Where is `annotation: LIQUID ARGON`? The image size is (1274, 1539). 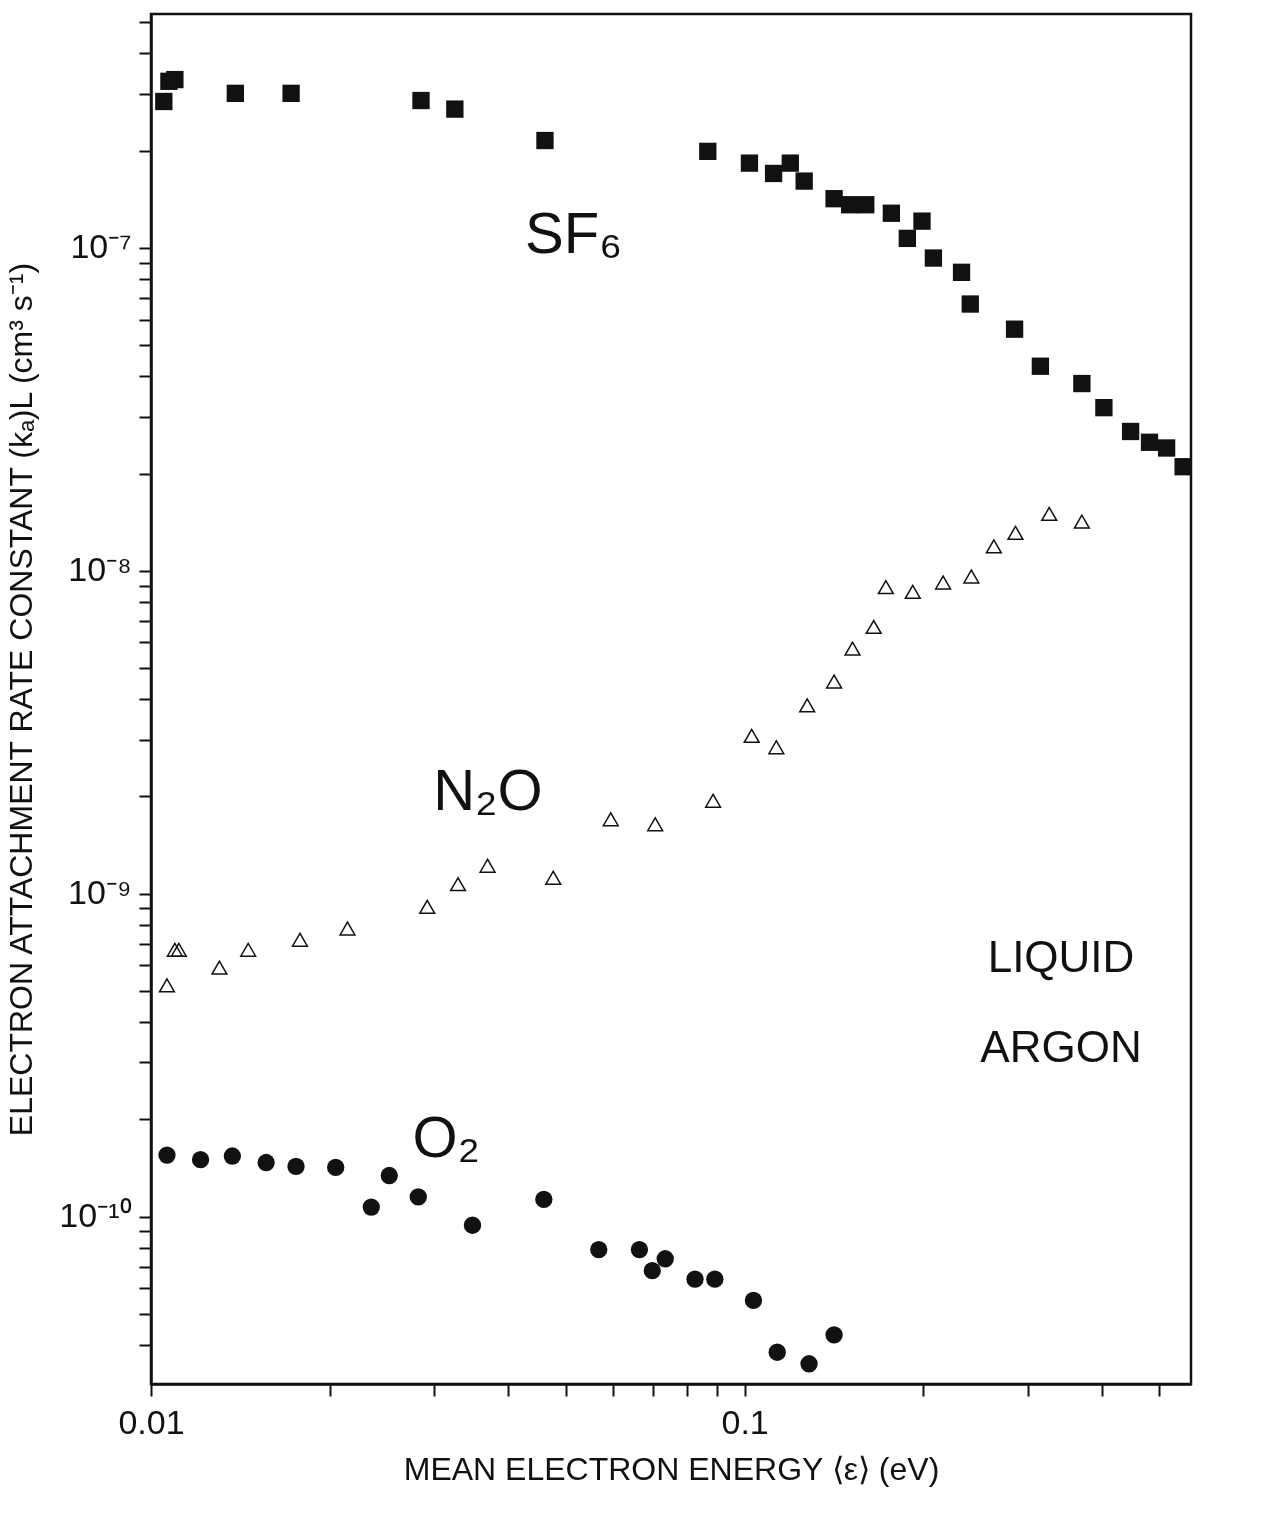 annotation: LIQUID ARGON is located at coordinates (1061, 1002).